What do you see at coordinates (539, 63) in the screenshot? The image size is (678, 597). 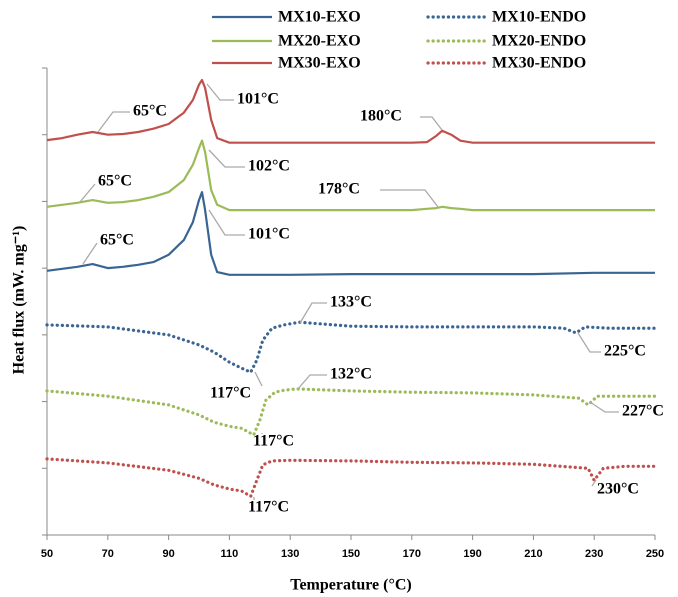 I see `legend-label: MX30-ENDO` at bounding box center [539, 63].